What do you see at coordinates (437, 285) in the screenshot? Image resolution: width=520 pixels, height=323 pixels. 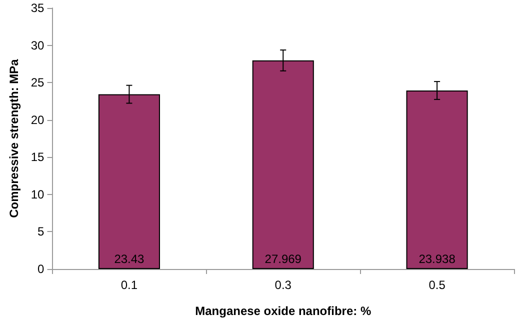 I see `x-tick-label: 0.5` at bounding box center [437, 285].